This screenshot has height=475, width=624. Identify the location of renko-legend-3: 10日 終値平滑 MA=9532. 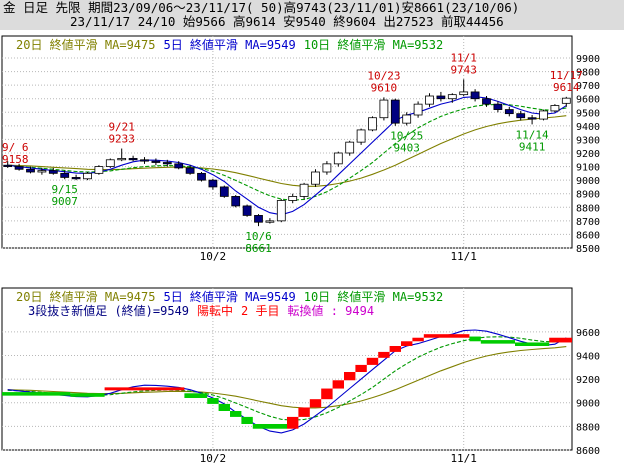
(373, 296).